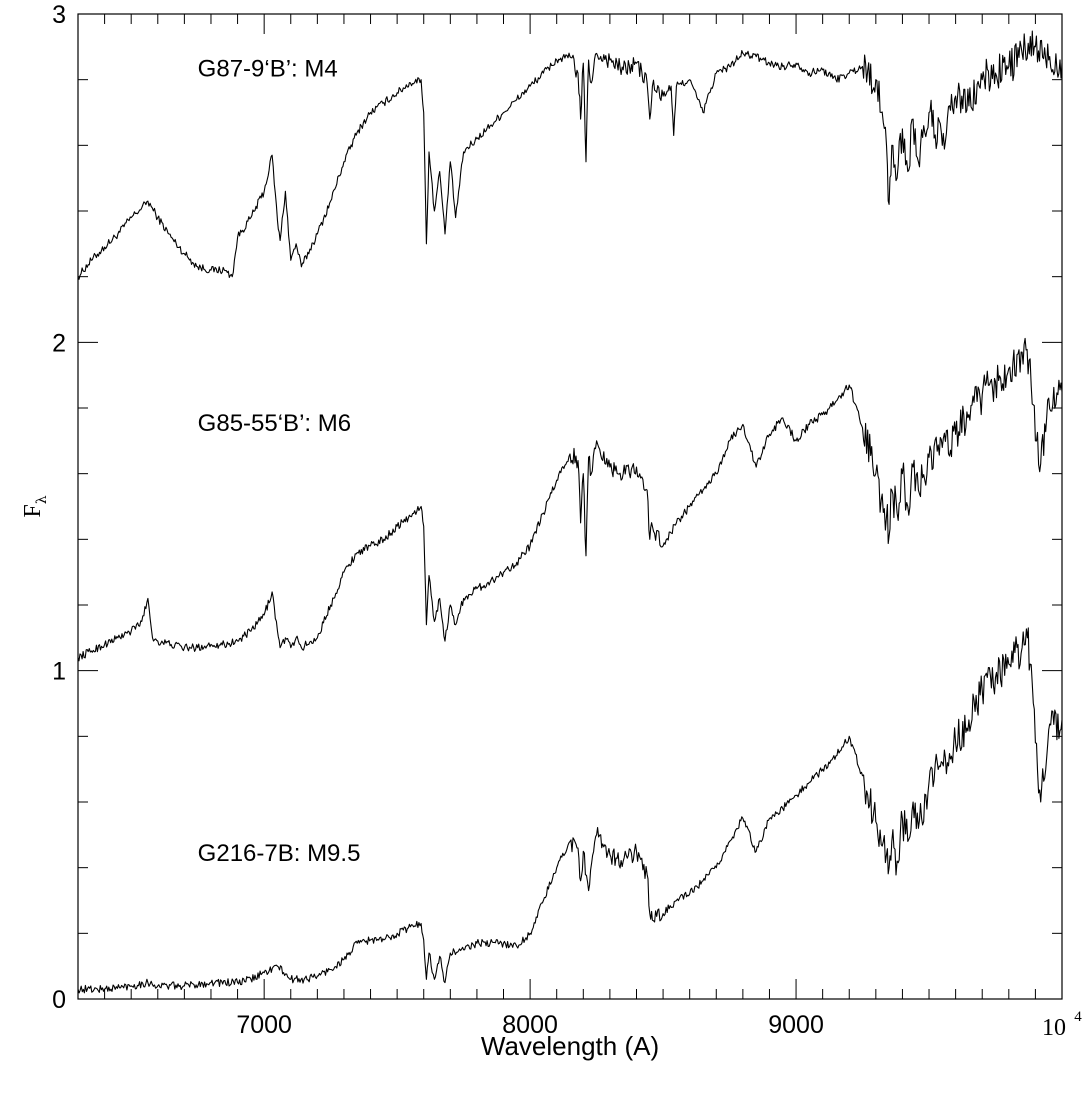  I want to click on series-annotation: G216-7B: M9.5, so click(279, 853).